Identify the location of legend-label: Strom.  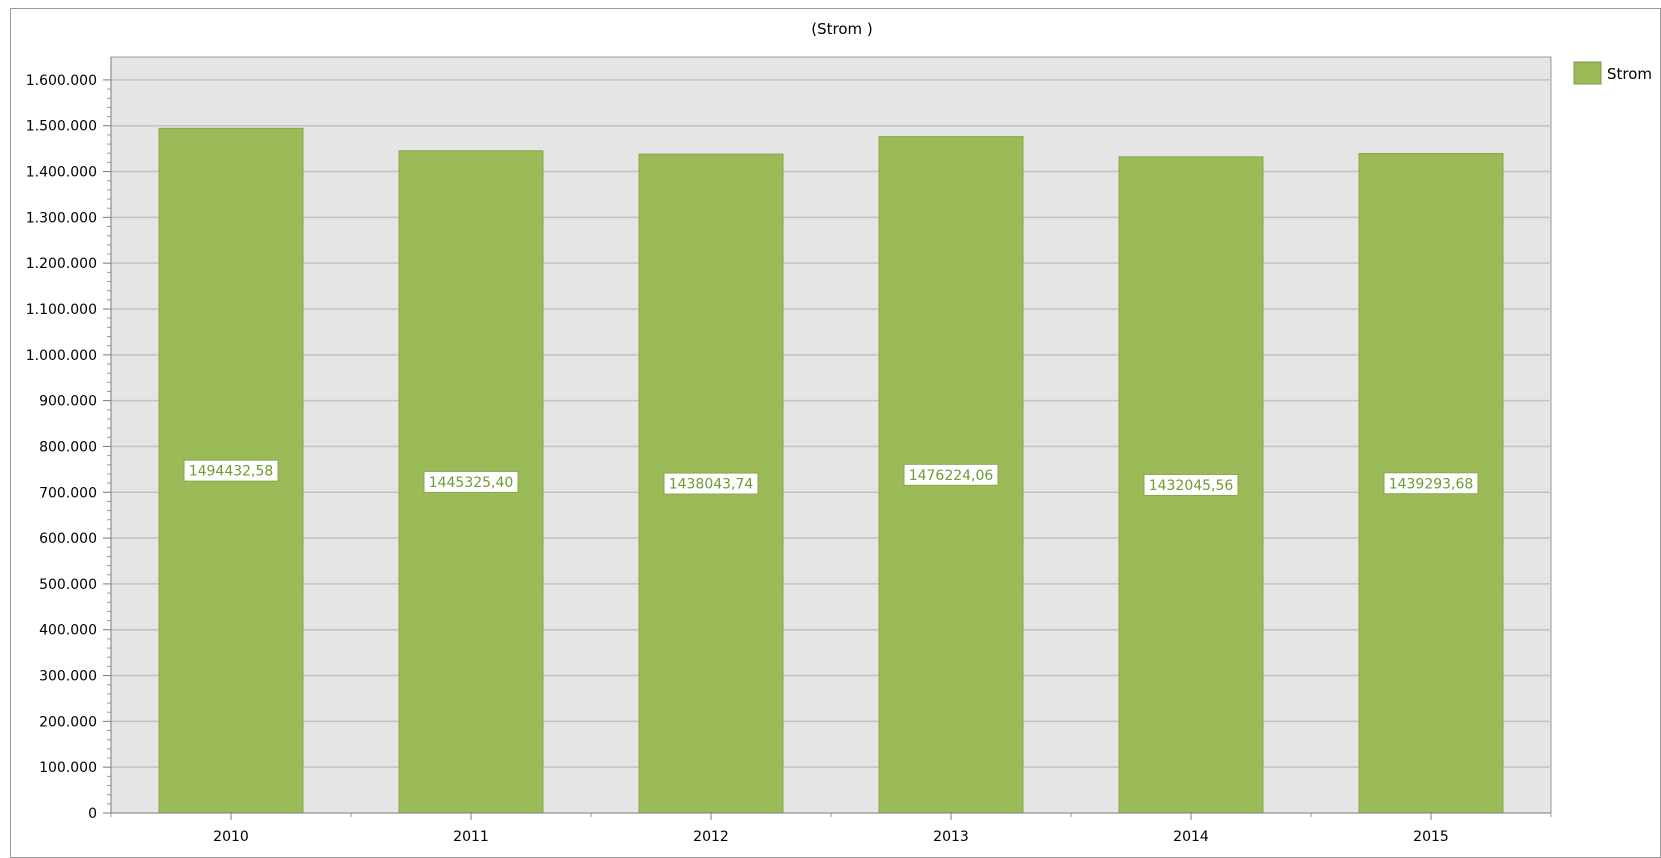
(1629, 74).